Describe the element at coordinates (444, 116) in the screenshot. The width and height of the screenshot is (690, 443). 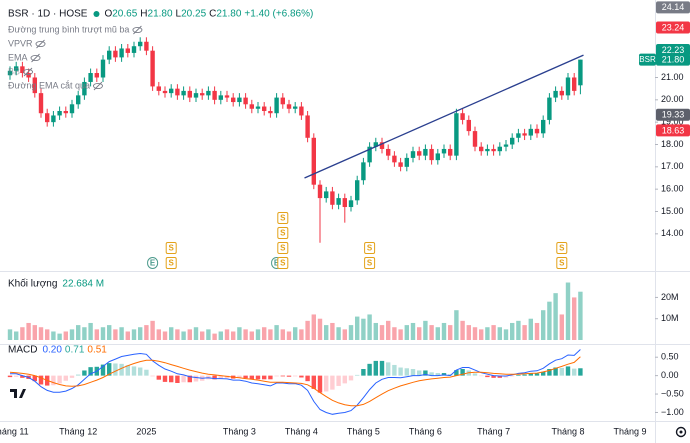
I see `trend-line` at that location.